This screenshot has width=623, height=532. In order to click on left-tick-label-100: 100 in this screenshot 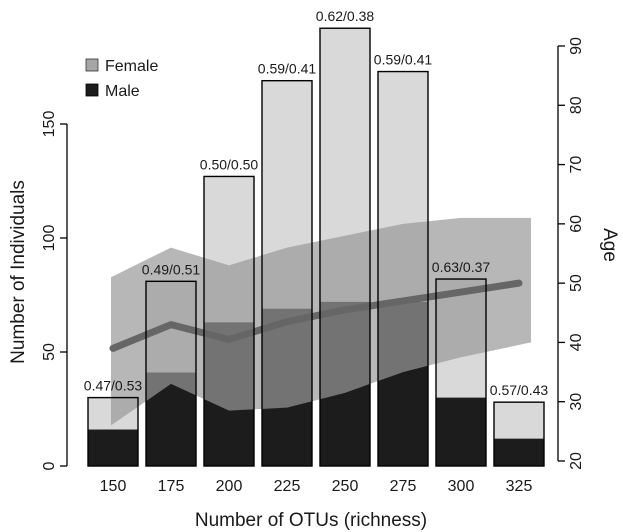, I will do `click(49, 238)`.